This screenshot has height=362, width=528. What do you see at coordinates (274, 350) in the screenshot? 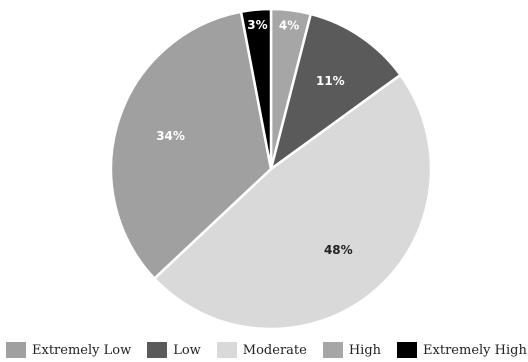
I see `legend-label-moderate: Moderate` at bounding box center [274, 350].